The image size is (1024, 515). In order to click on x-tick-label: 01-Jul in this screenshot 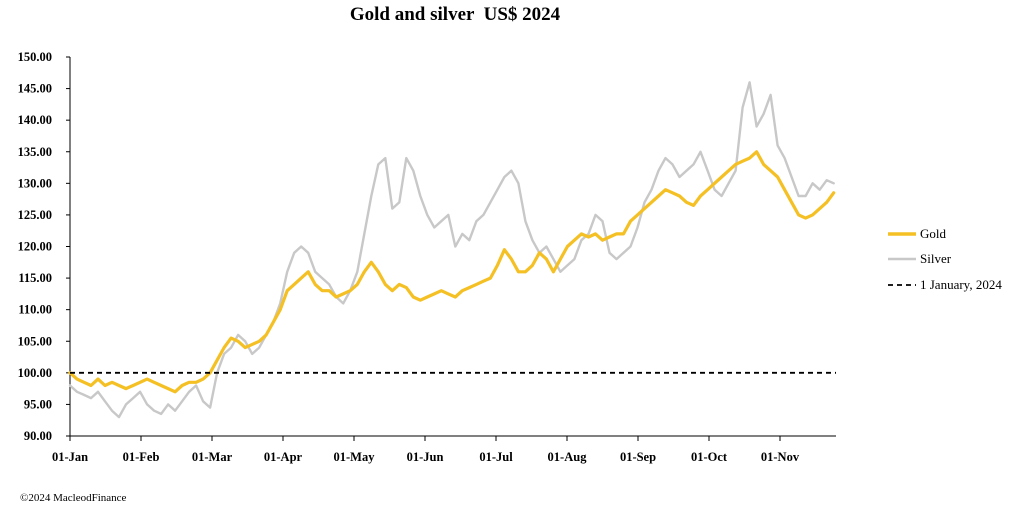, I will do `click(496, 457)`.